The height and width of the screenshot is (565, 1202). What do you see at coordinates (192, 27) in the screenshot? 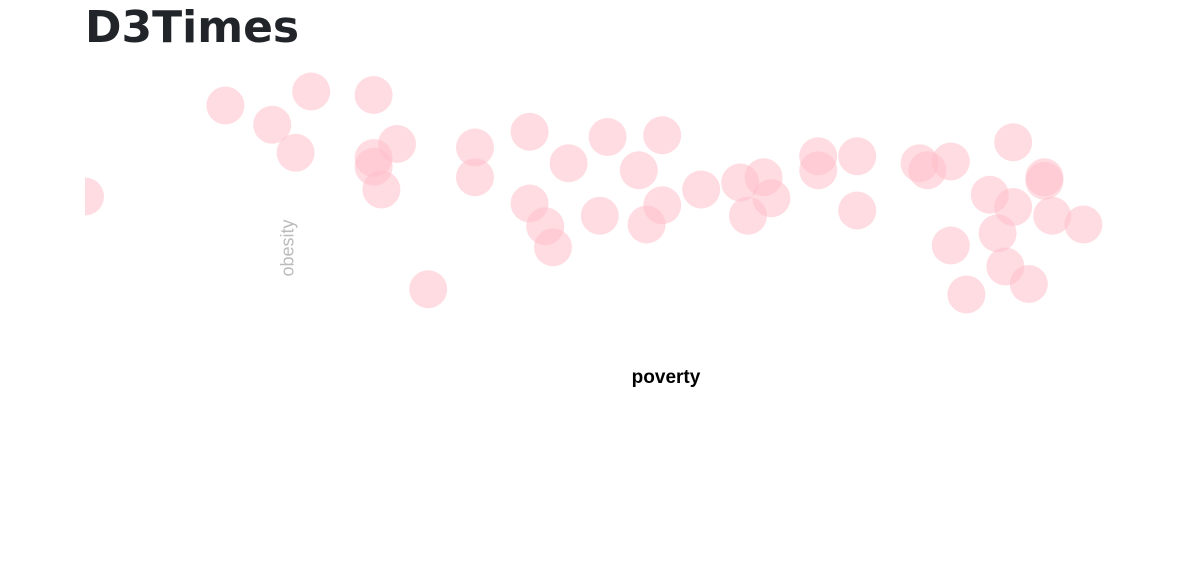
I see `page-title: D3Times` at bounding box center [192, 27].